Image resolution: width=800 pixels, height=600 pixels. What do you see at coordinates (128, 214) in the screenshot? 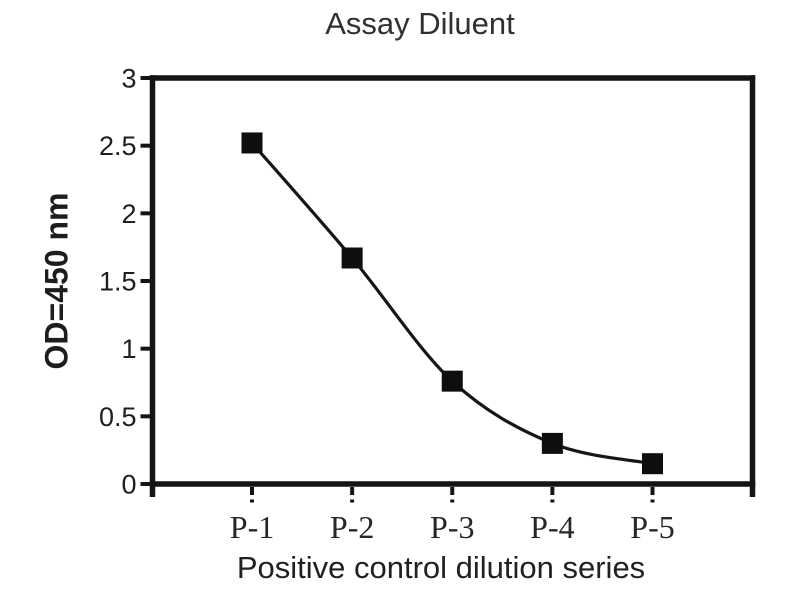
I see `y-tick-label: 2` at bounding box center [128, 214].